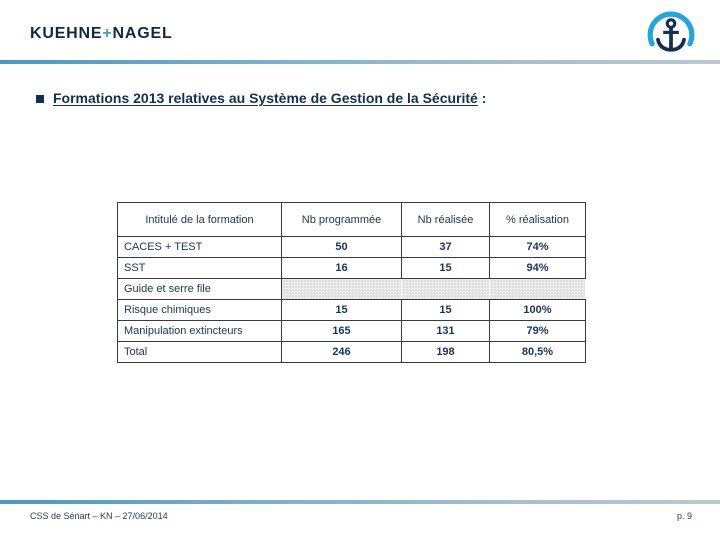 This screenshot has height=540, width=720. I want to click on row-label: SST, so click(199, 268).